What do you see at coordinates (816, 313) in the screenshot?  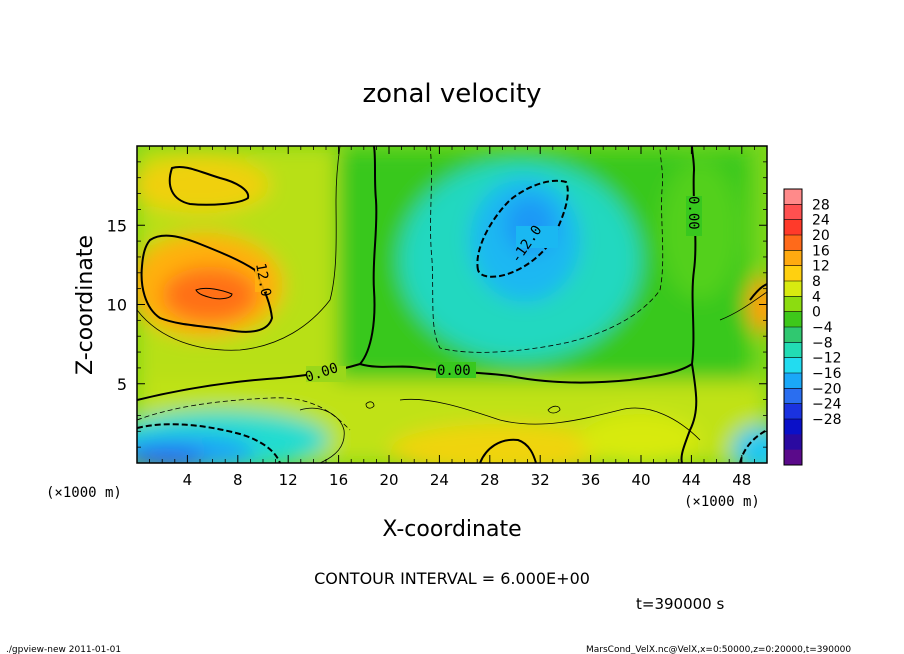 I see `colorbar-tick-label: 0` at bounding box center [816, 313].